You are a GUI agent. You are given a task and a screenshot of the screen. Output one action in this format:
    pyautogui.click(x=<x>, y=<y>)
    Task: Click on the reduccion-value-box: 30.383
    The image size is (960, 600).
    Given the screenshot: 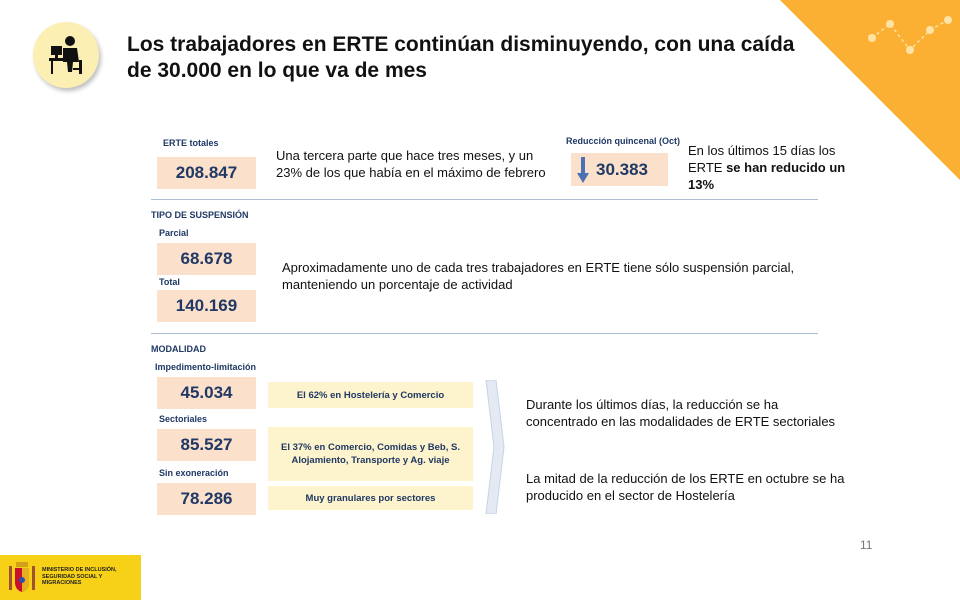 What is the action you would take?
    pyautogui.click(x=619, y=169)
    